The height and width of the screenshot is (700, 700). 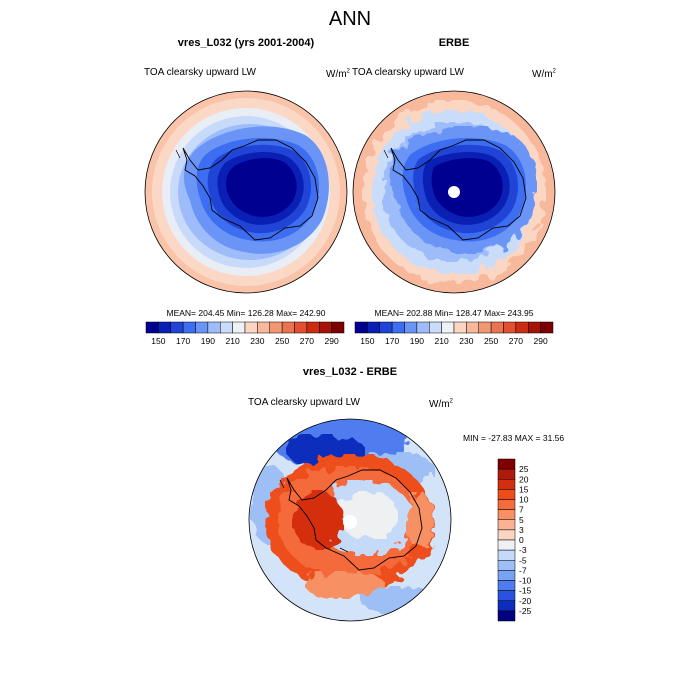 I want to click on figure-title: ANN, so click(x=350, y=19).